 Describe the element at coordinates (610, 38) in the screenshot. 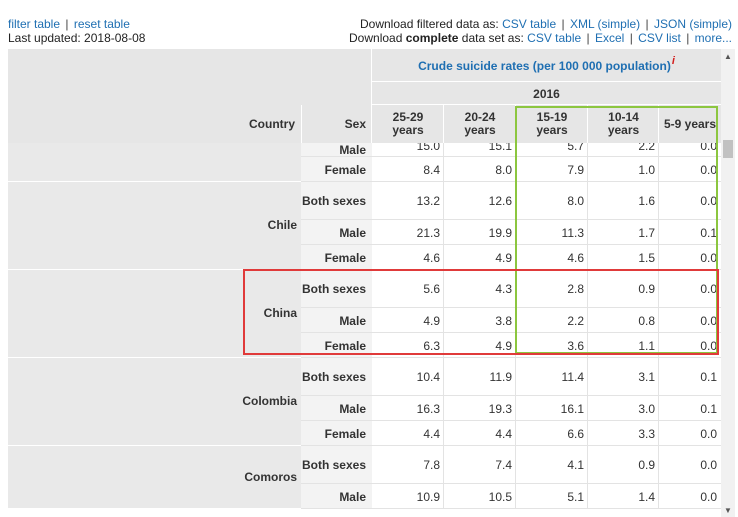

I see `download-complete-excel-link: Excel` at that location.